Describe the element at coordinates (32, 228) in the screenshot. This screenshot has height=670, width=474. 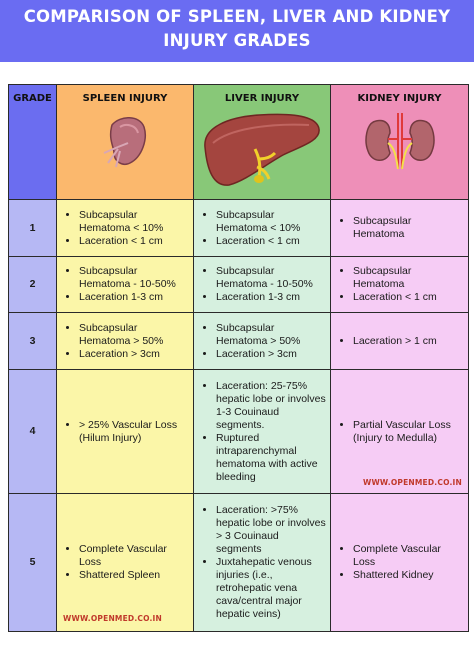
I see `grade-cell: 1` at that location.